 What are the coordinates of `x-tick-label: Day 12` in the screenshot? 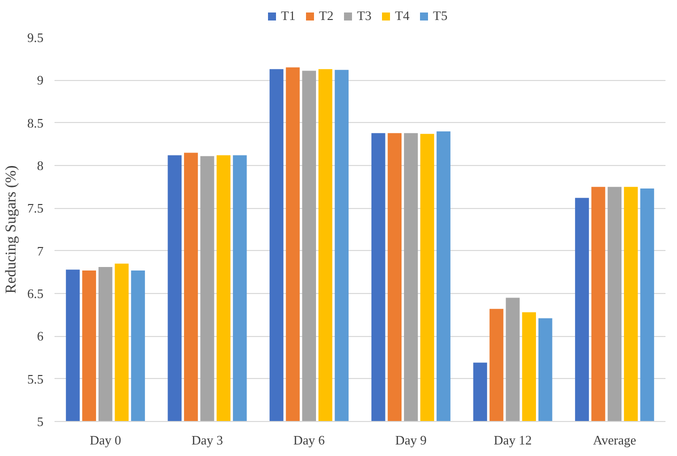 It's located at (513, 440).